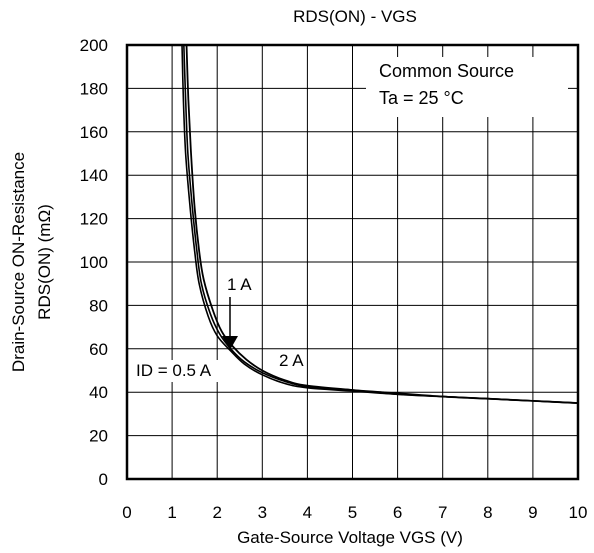 The height and width of the screenshot is (553, 594). I want to click on x-tick-labels: 0 1 2 3 4 5 6 7 8 9 10, so click(354, 512).